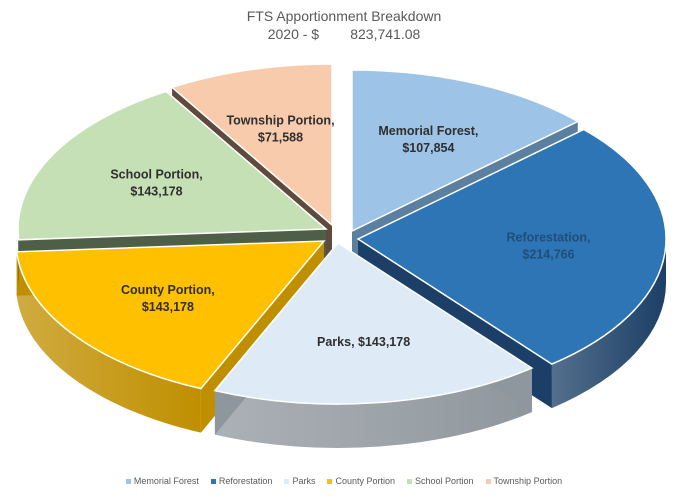 The image size is (688, 500). I want to click on pie-slice-memorial-forest, so click(465, 151).